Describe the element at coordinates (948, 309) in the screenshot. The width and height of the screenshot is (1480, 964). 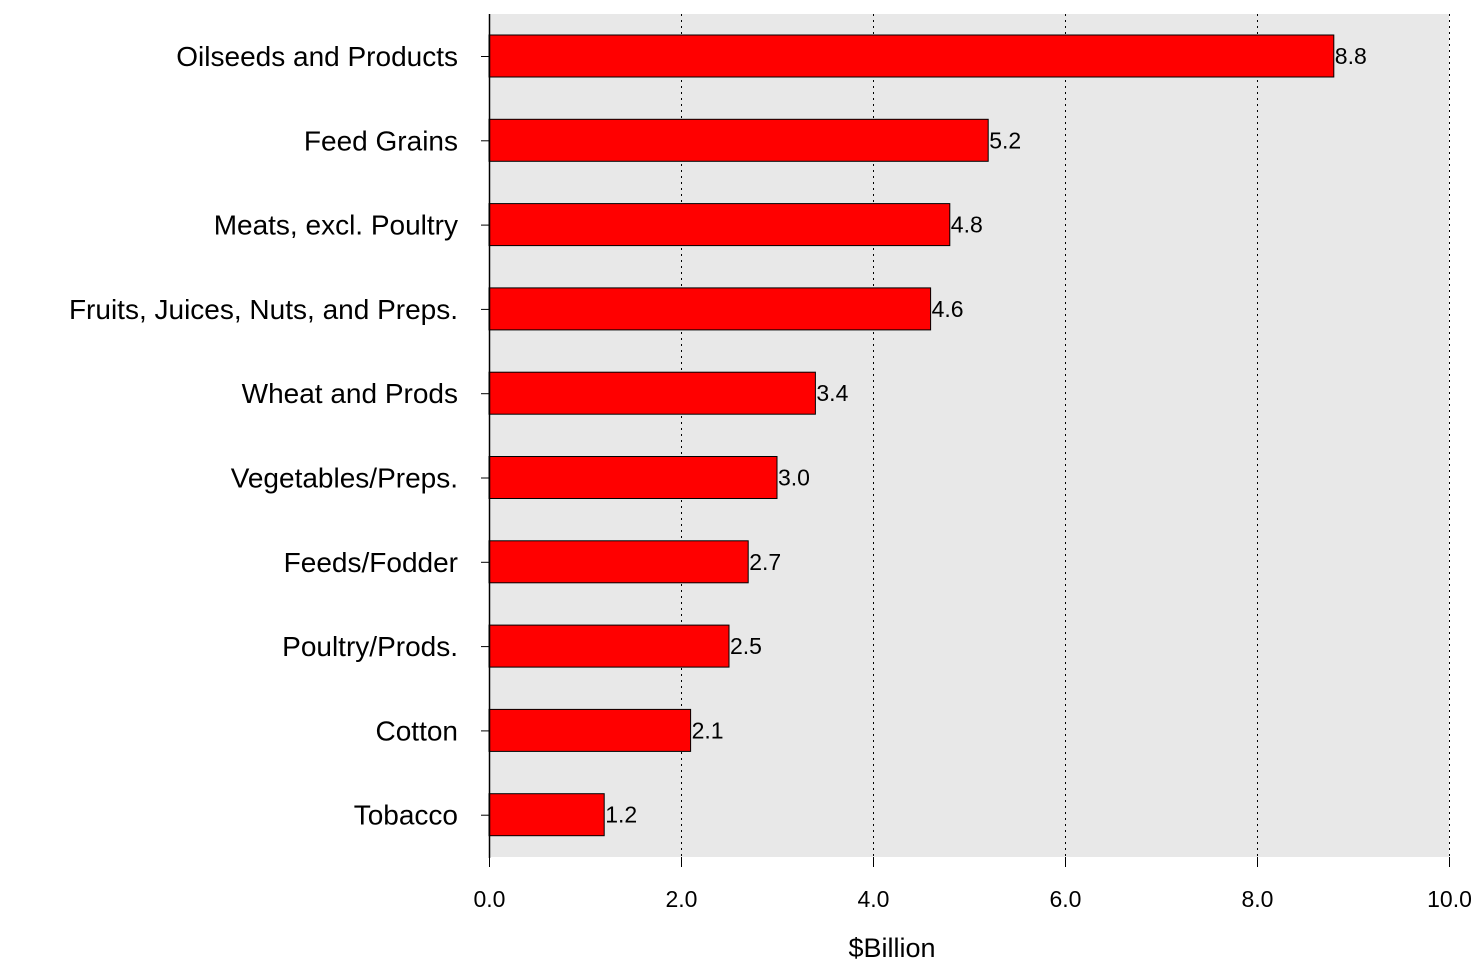
I see `value-label-3: 4.6` at that location.